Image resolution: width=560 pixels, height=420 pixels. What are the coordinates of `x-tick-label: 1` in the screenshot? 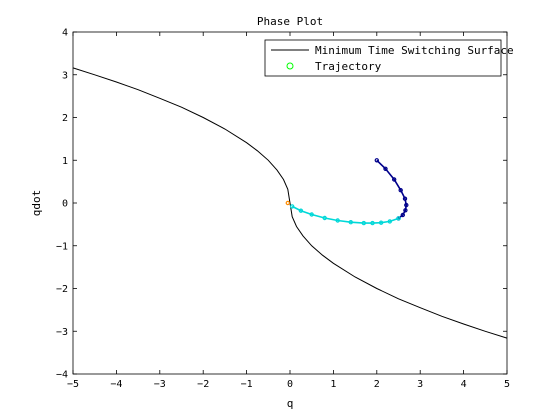 It's located at (333, 384).